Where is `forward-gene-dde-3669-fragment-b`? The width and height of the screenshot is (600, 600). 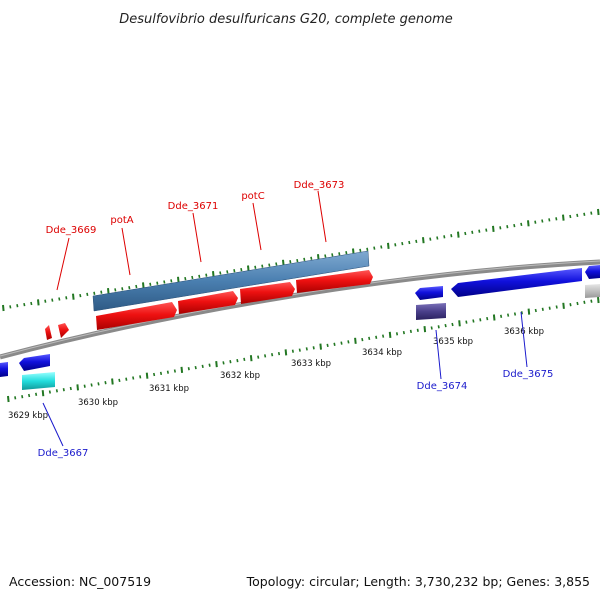 forward-gene-dde-3669-fragment-b is located at coordinates (63, 330).